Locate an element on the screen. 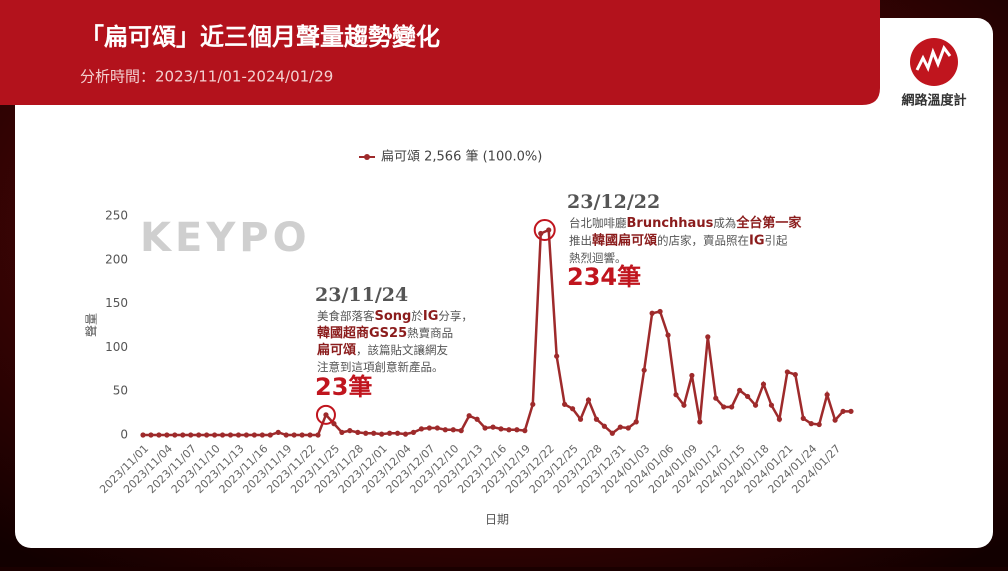 Image resolution: width=1008 pixels, height=571 pixels. annotation-segment: 韓國扁可頌 is located at coordinates (624, 240).